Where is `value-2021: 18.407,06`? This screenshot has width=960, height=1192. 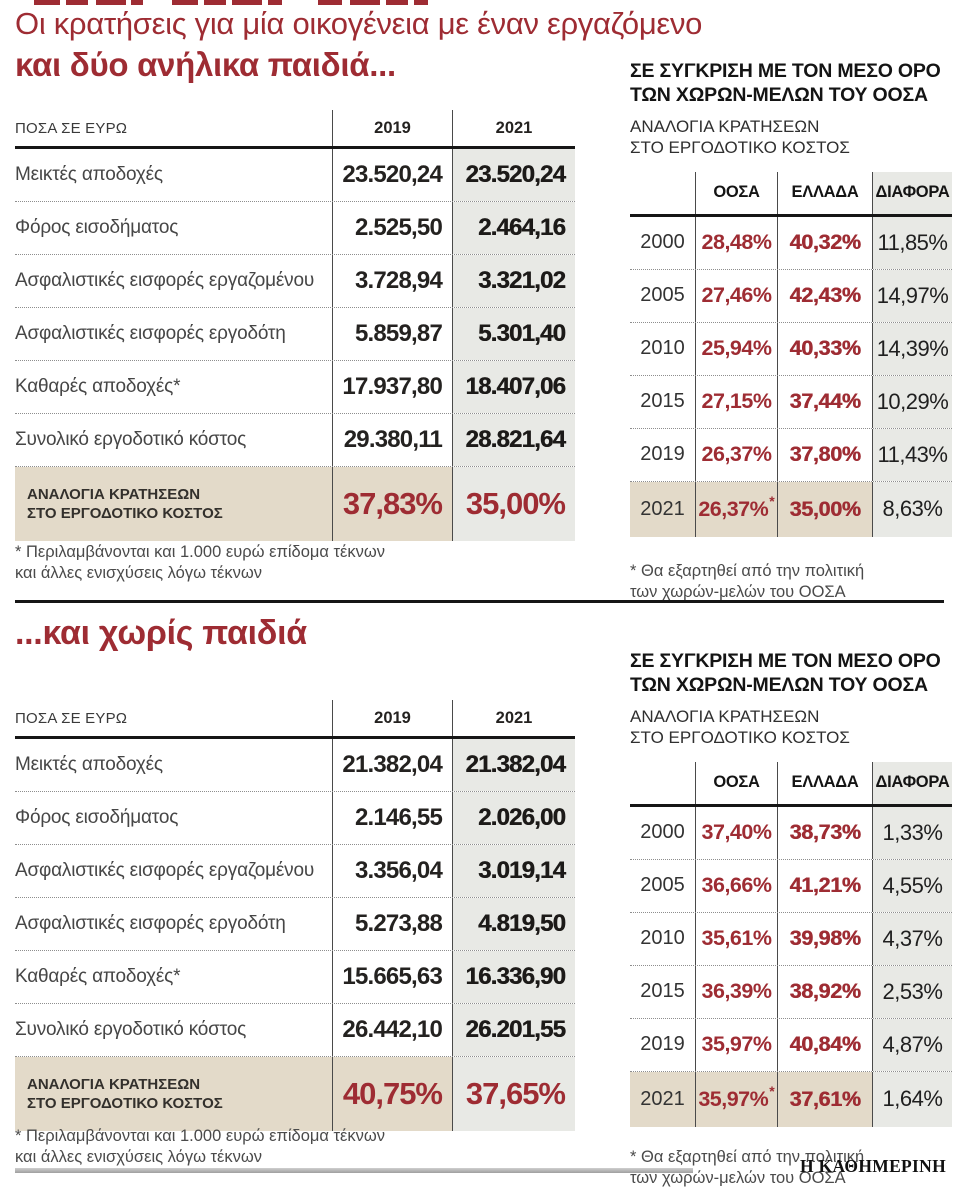
value-2021: 18.407,06 is located at coordinates (515, 386).